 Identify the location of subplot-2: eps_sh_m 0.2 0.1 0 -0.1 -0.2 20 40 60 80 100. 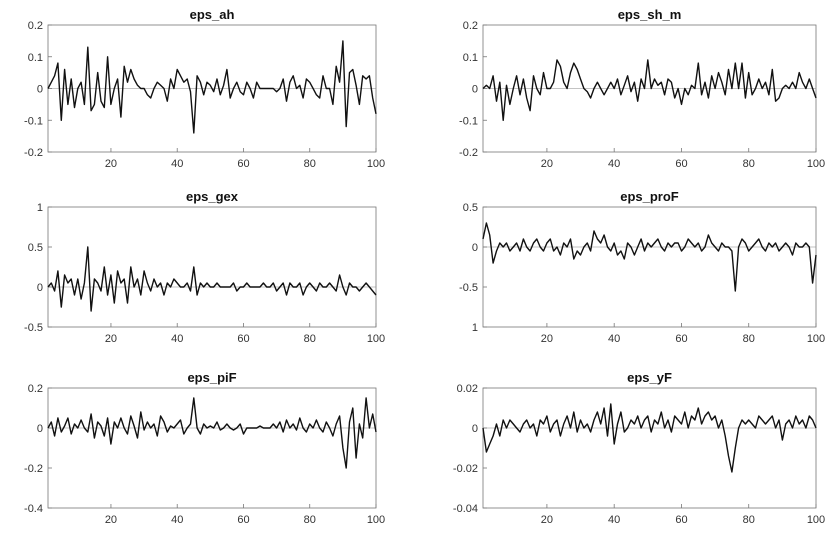
(642, 88).